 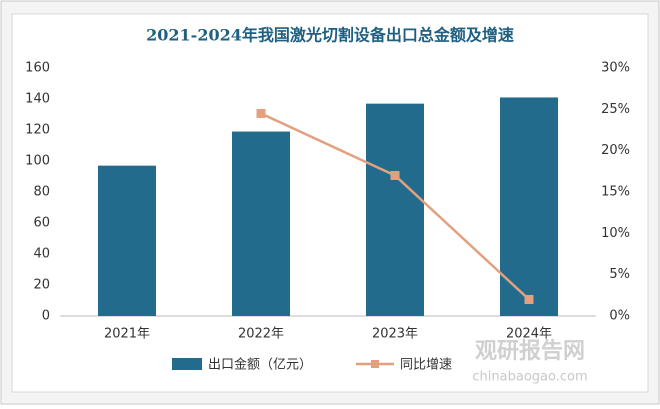 What do you see at coordinates (41, 223) in the screenshot?
I see `y-tick-label: 60` at bounding box center [41, 223].